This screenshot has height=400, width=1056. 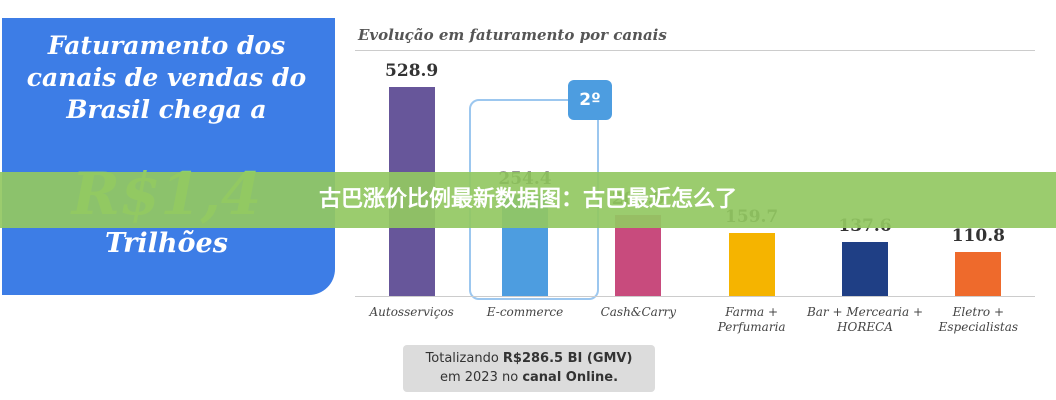 I want to click on category-label: Bar + Mercearia + HORECA, so click(x=865, y=319).